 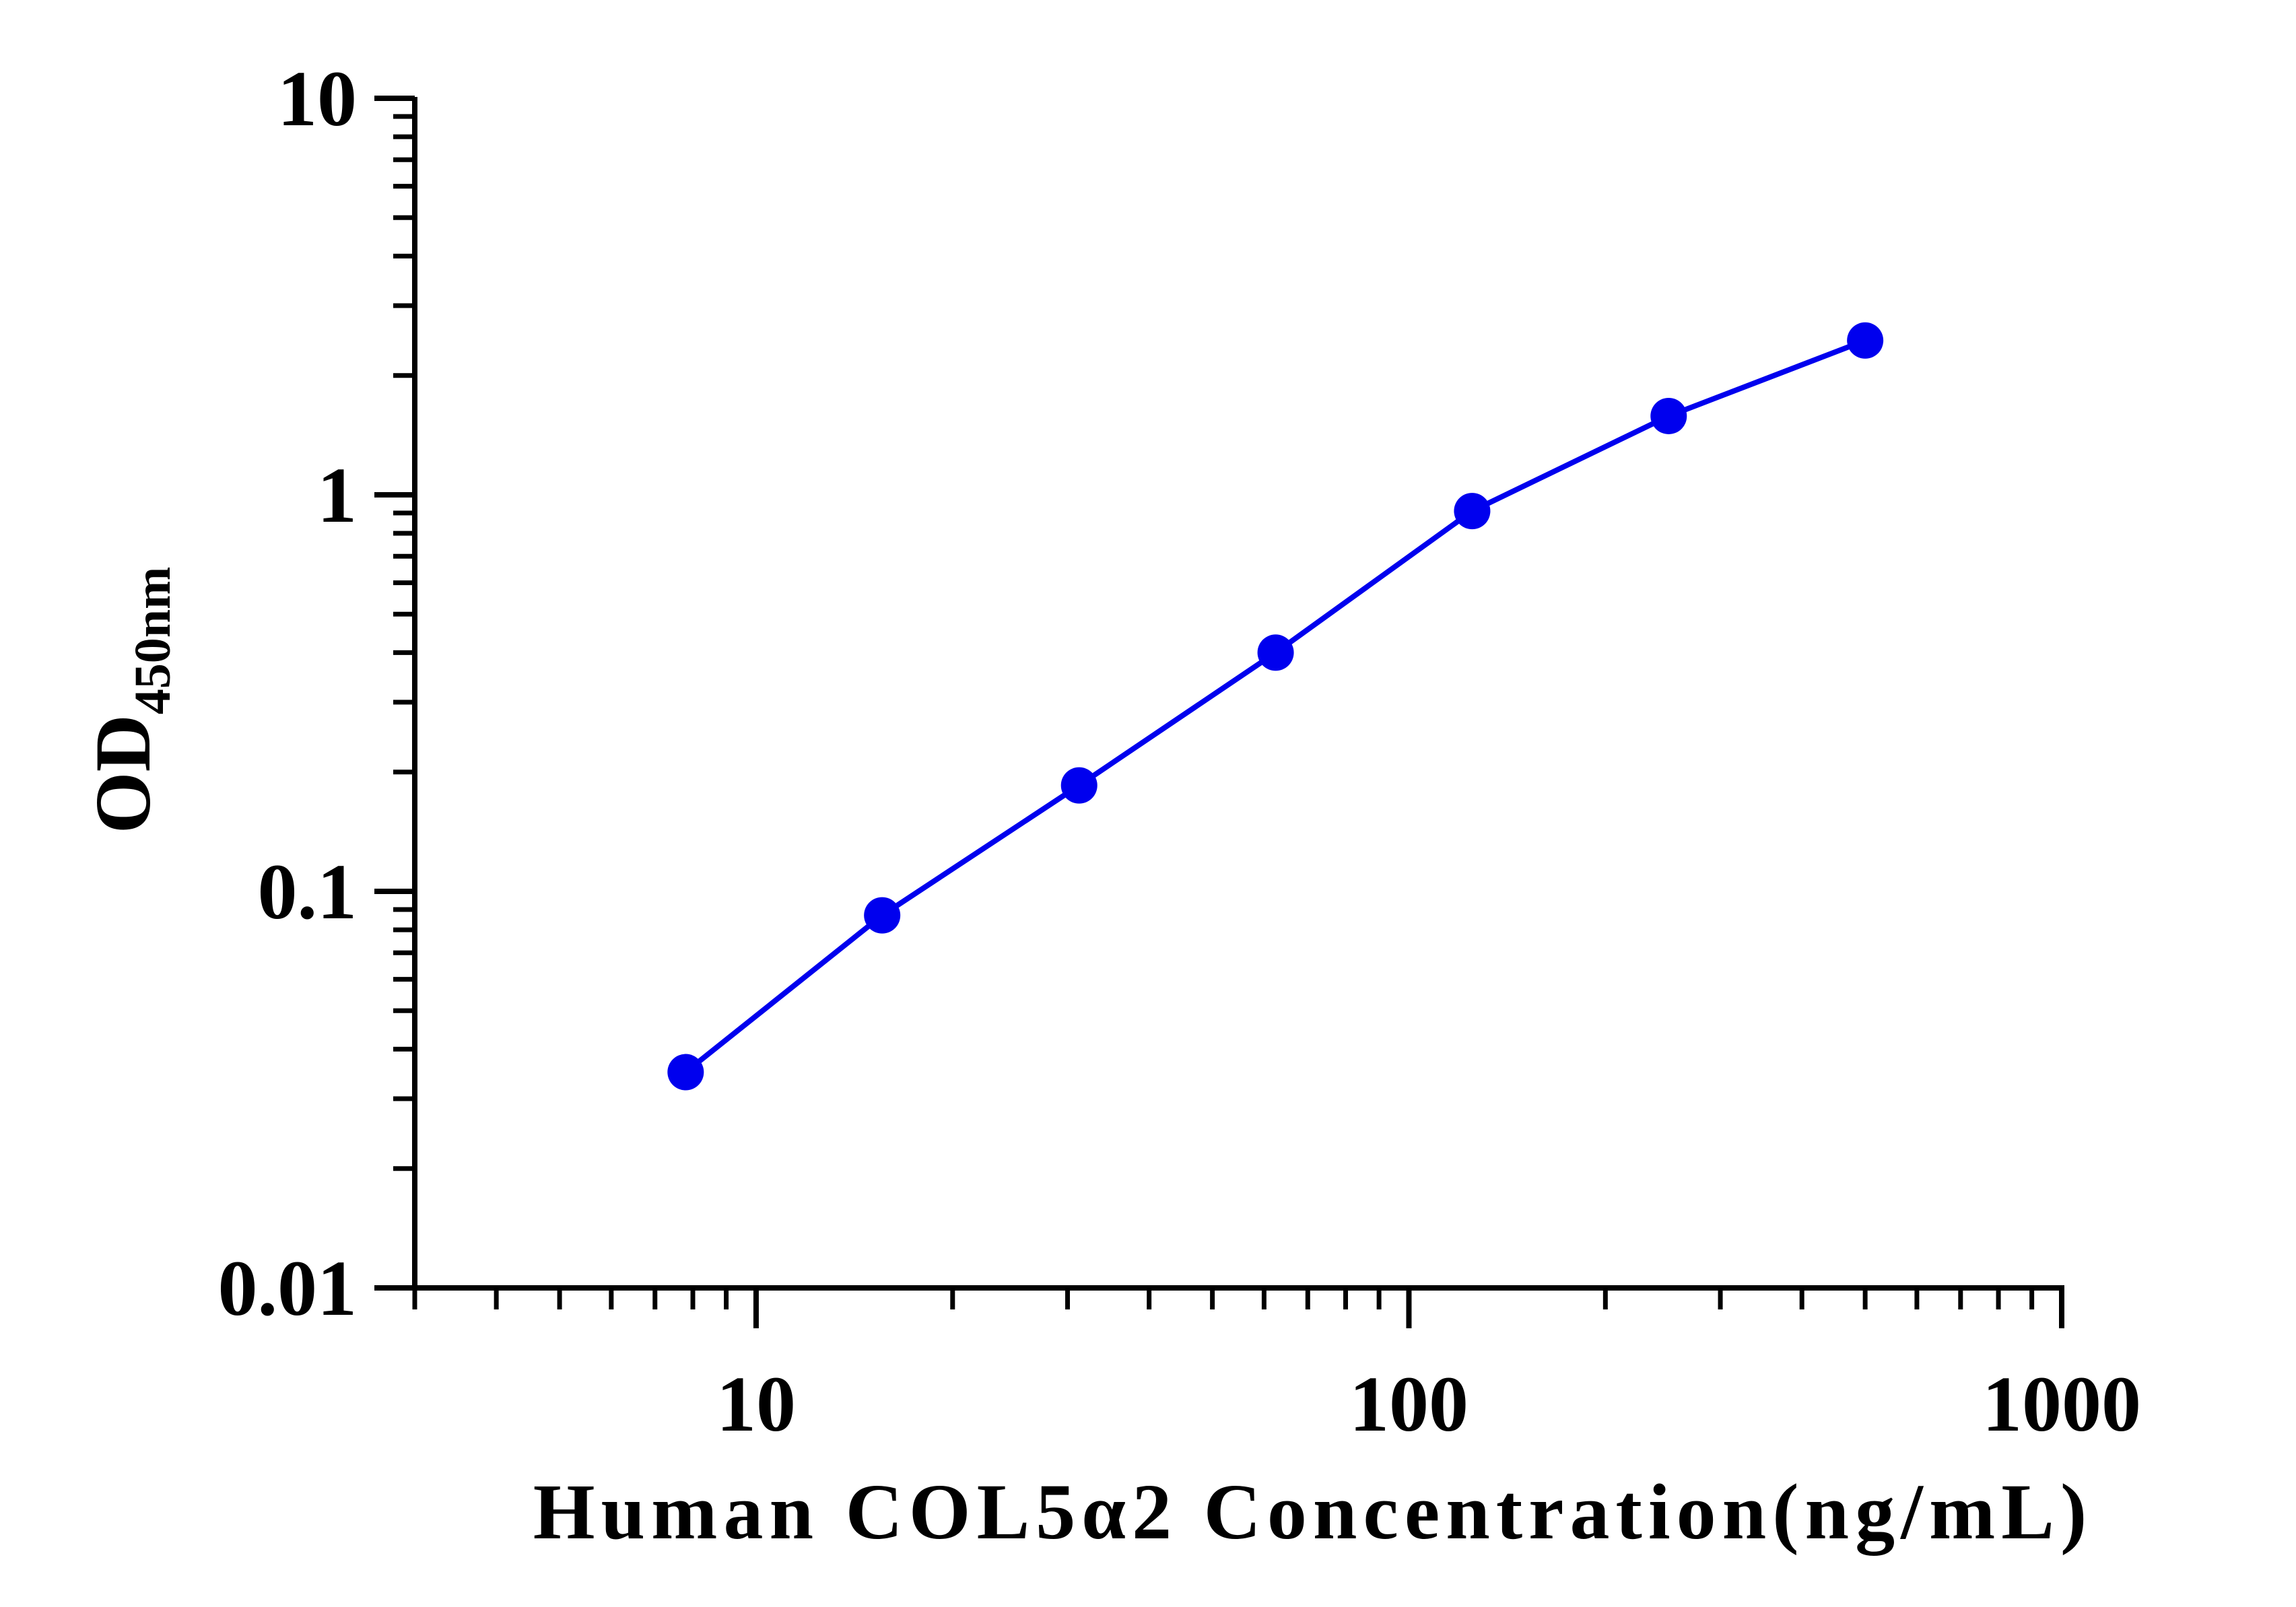 What do you see at coordinates (2061, 1404) in the screenshot?
I see `x-tick-label: 1000` at bounding box center [2061, 1404].